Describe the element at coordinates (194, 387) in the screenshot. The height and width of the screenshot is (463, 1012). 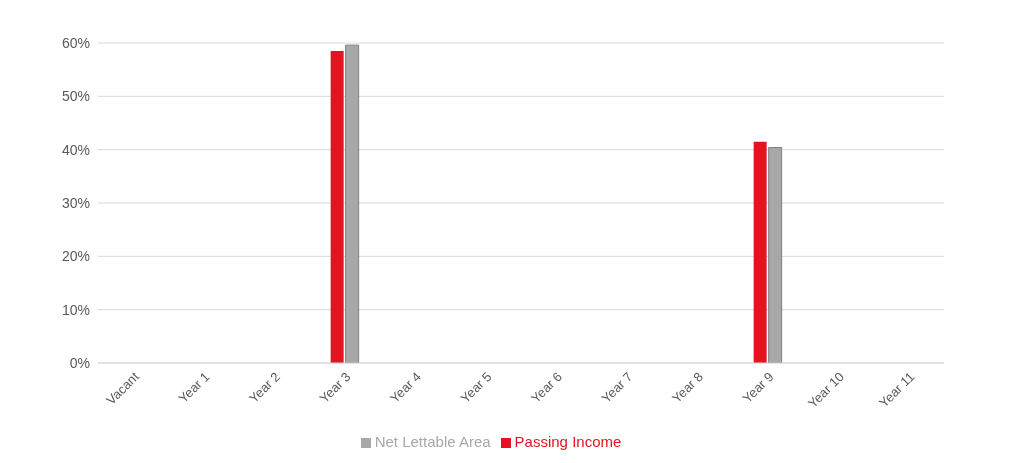
I see `x-tick-label: Year 1` at that location.